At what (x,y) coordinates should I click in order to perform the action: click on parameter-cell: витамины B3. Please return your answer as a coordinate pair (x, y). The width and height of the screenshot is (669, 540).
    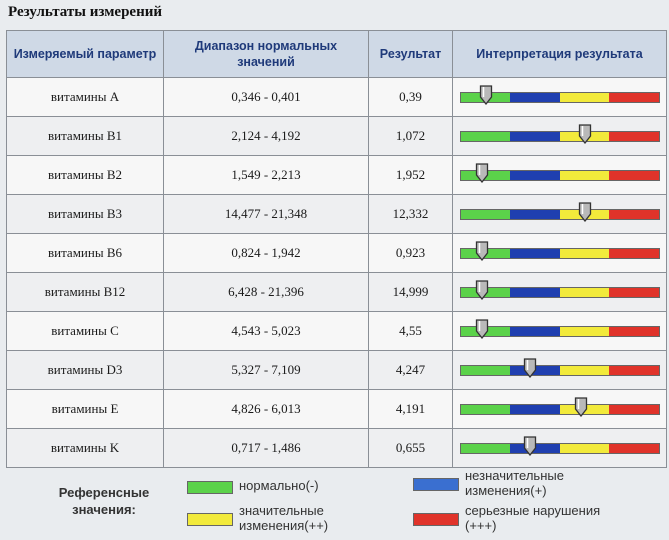
    Looking at the image, I should click on (85, 214).